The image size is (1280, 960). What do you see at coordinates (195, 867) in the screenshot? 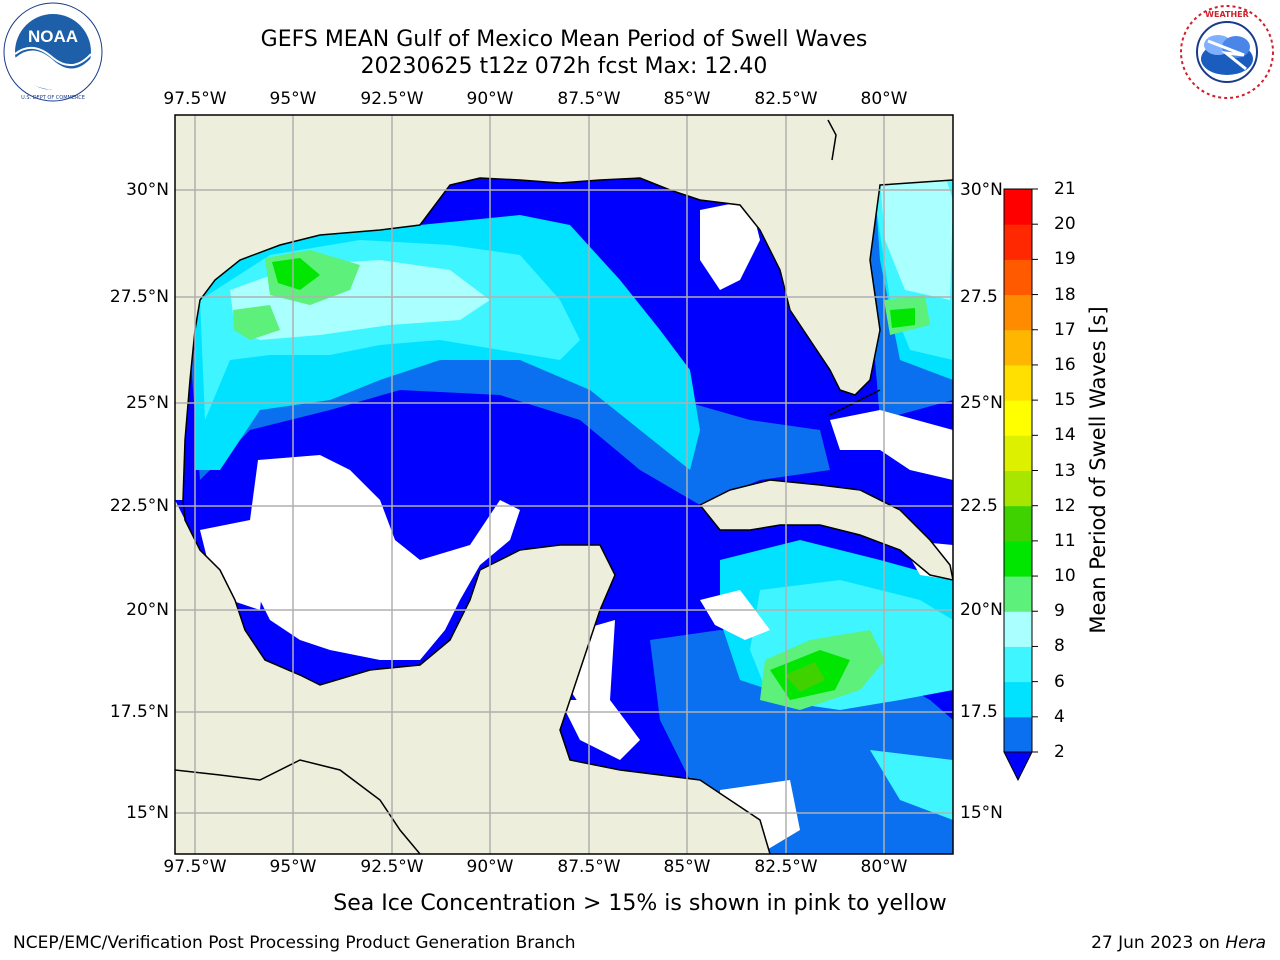
I see `lon-label-bottom: 97.5°W` at bounding box center [195, 867].